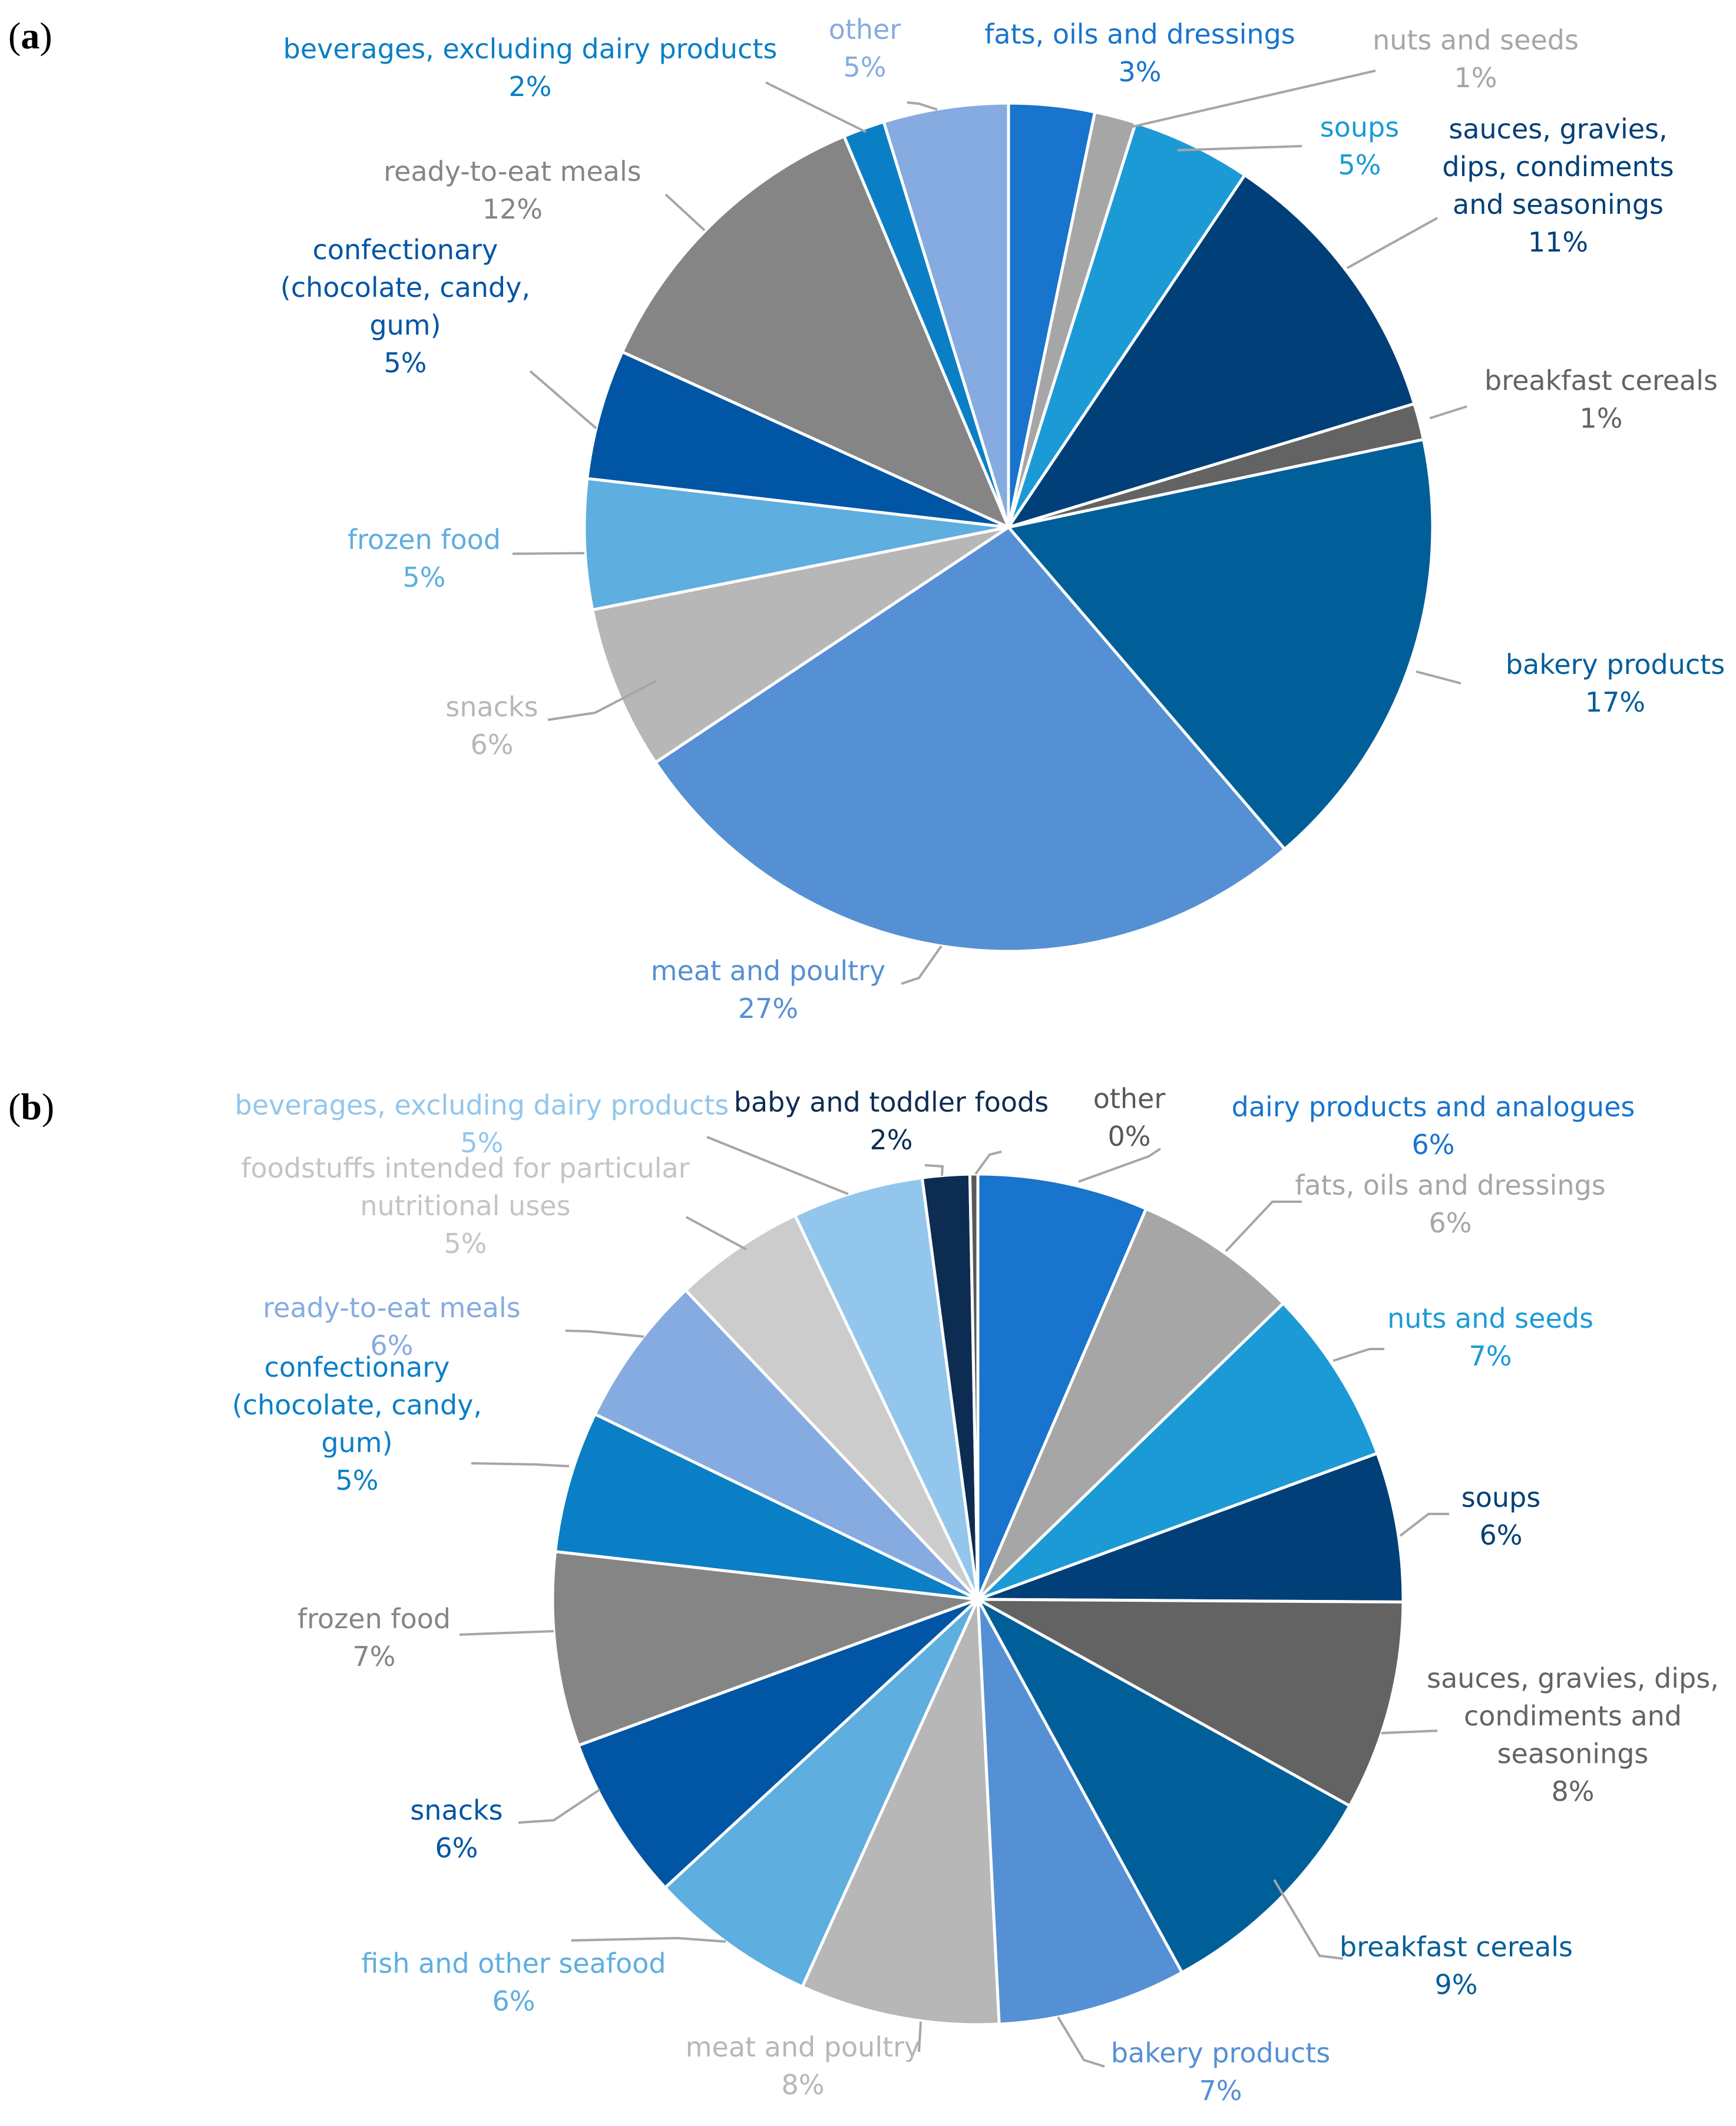 This screenshot has height=2126, width=1736. Describe the element at coordinates (1263, 1226) in the screenshot. I see `leader-line-fats-oils-and-dressings` at that location.